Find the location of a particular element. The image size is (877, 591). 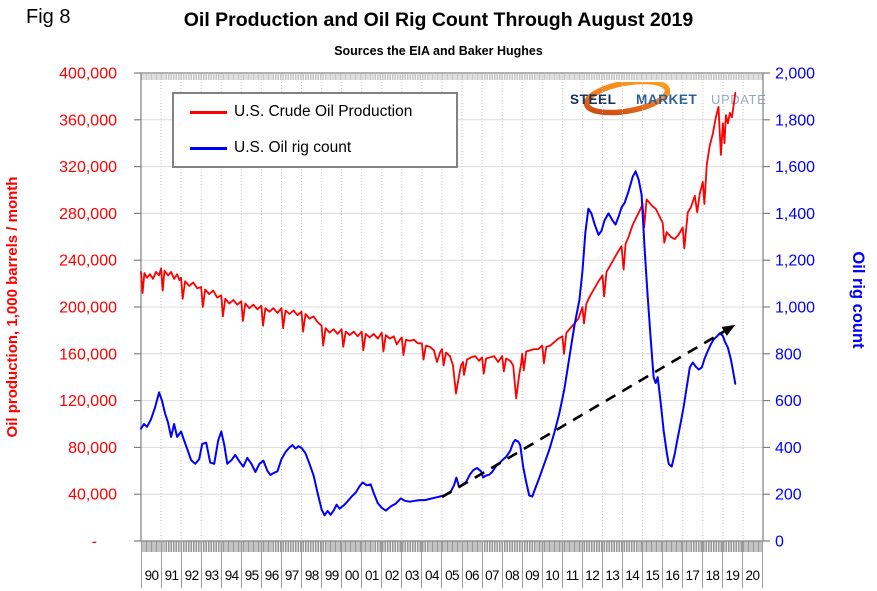

right-axis-tick-label: 800 is located at coordinates (788, 354).